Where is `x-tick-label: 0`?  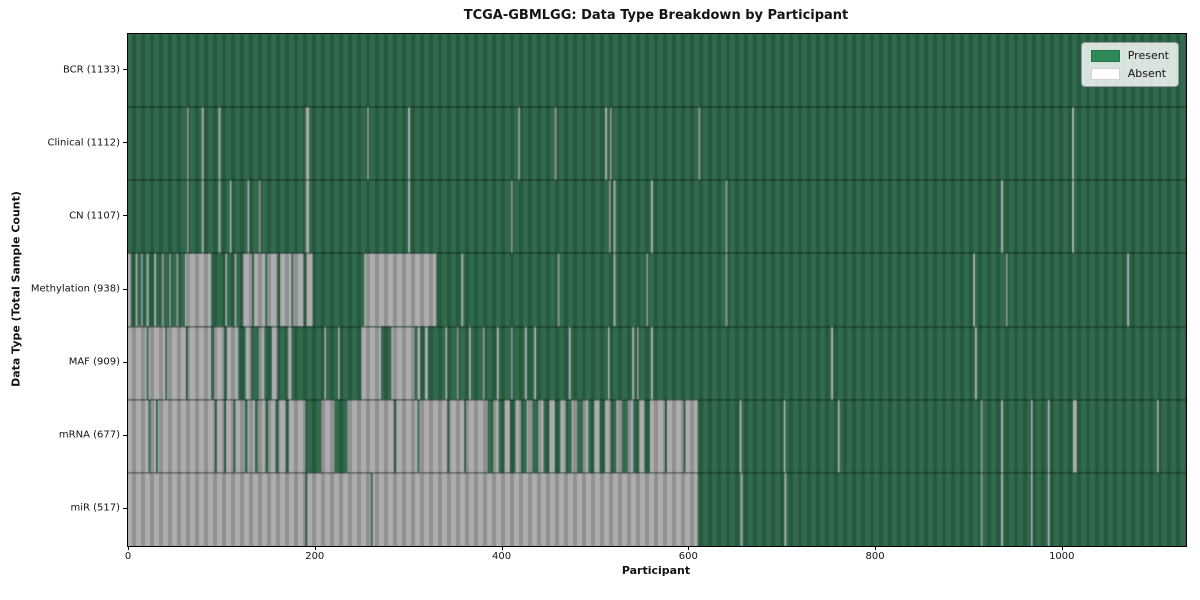 x-tick-label: 0 is located at coordinates (128, 556).